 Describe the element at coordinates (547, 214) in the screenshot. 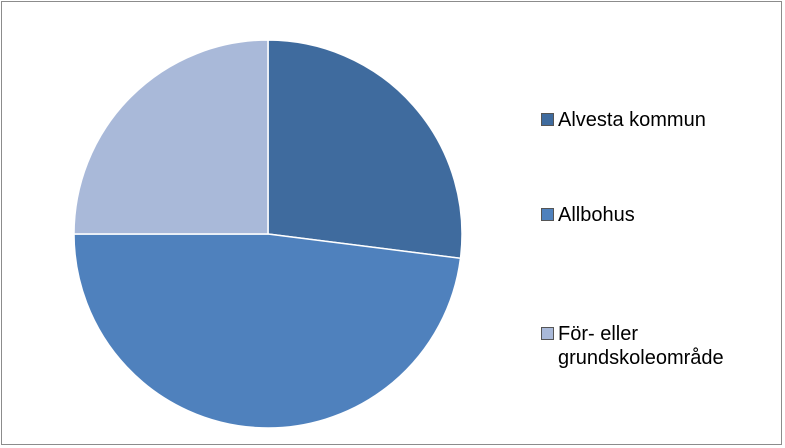

I see `legend-swatch-allbohus` at that location.